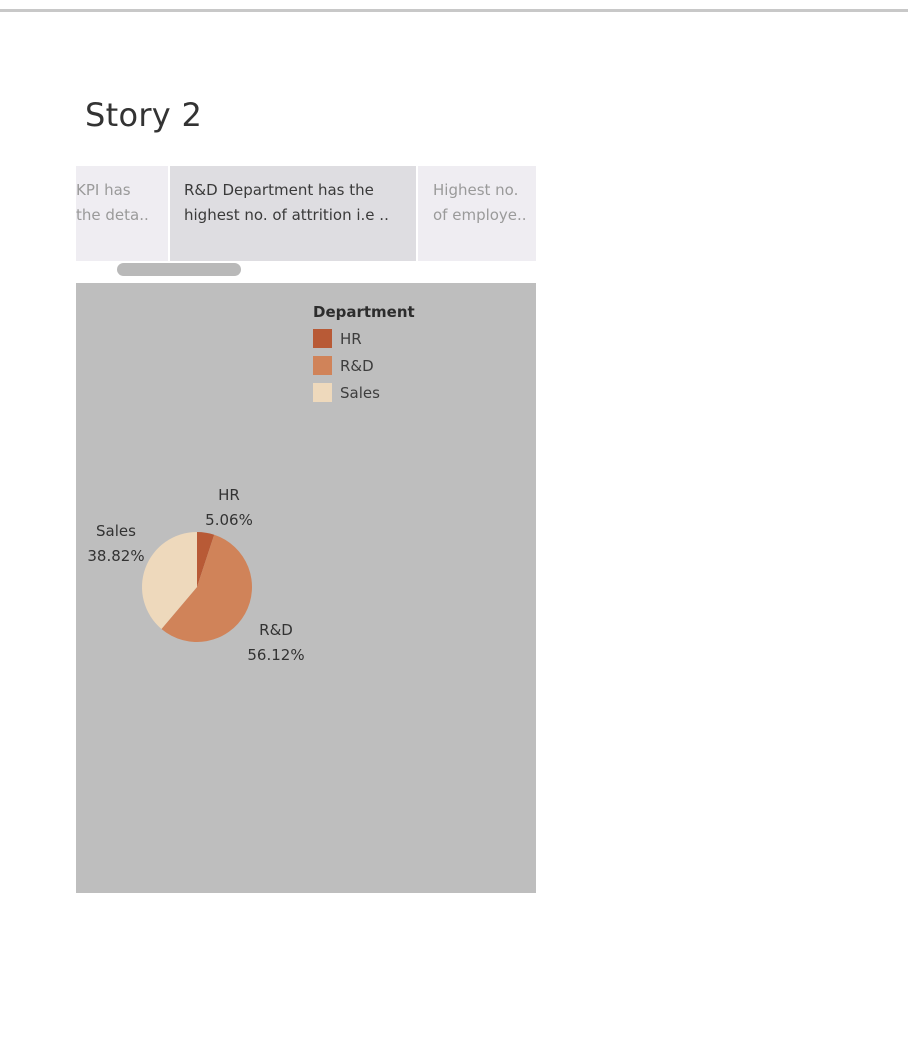 The width and height of the screenshot is (908, 1055). I want to click on story-point-1-line1: KPI has, so click(103, 190).